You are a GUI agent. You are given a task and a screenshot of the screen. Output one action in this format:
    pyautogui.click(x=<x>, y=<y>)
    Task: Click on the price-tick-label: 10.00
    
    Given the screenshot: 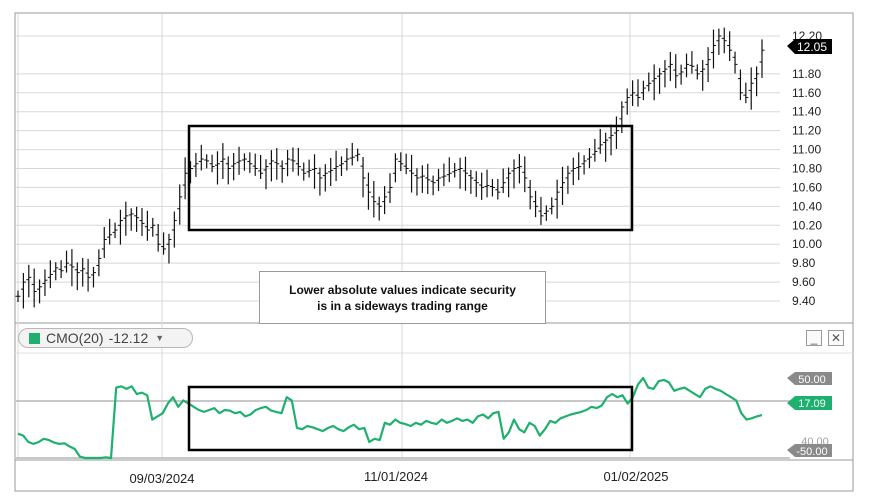 What is the action you would take?
    pyautogui.click(x=807, y=244)
    